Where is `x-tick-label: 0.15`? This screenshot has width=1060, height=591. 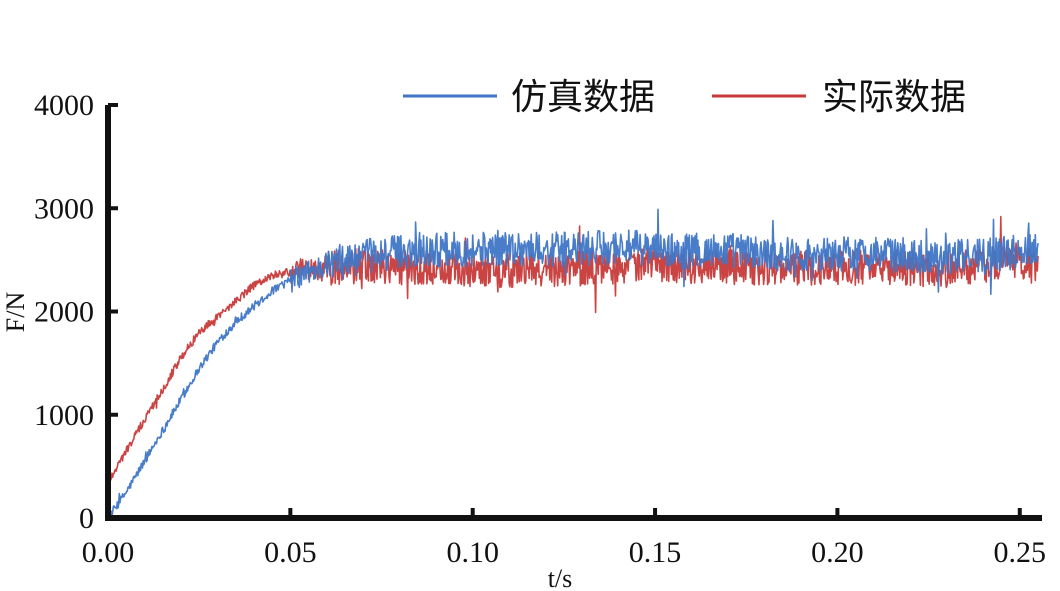 x-tick-label: 0.15 is located at coordinates (655, 552).